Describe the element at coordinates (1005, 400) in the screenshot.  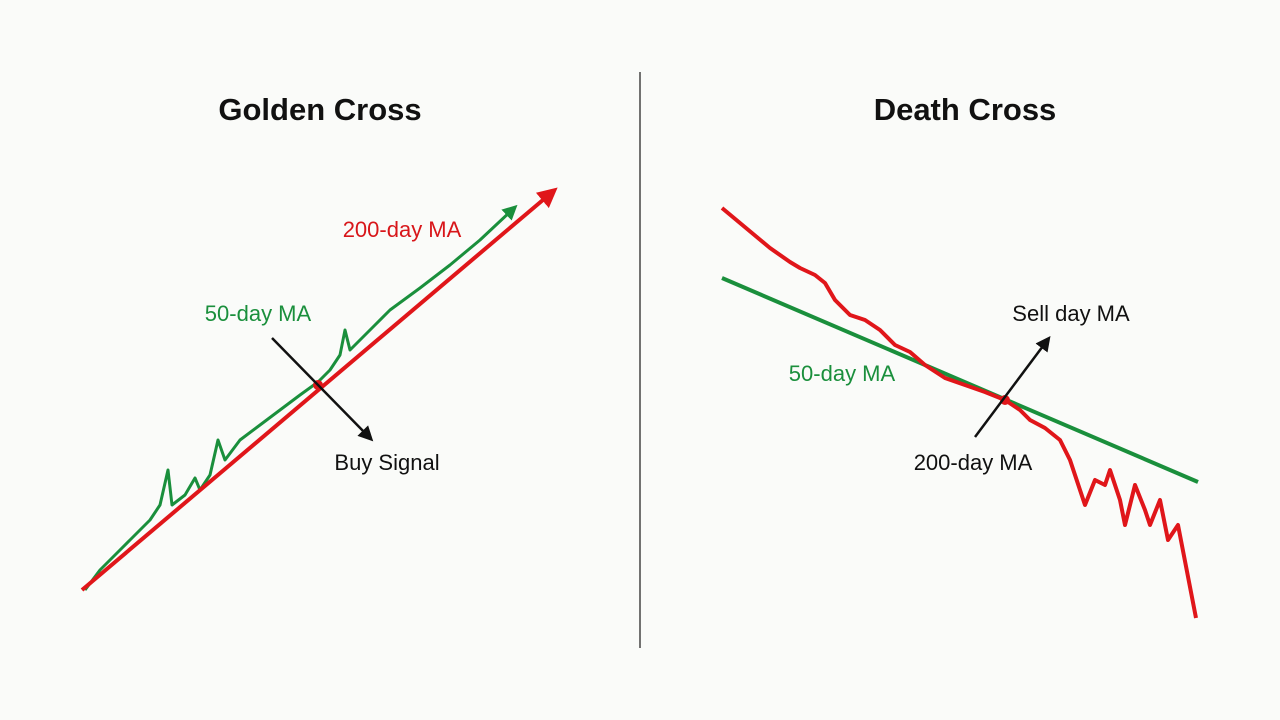
I see `cross-point` at that location.